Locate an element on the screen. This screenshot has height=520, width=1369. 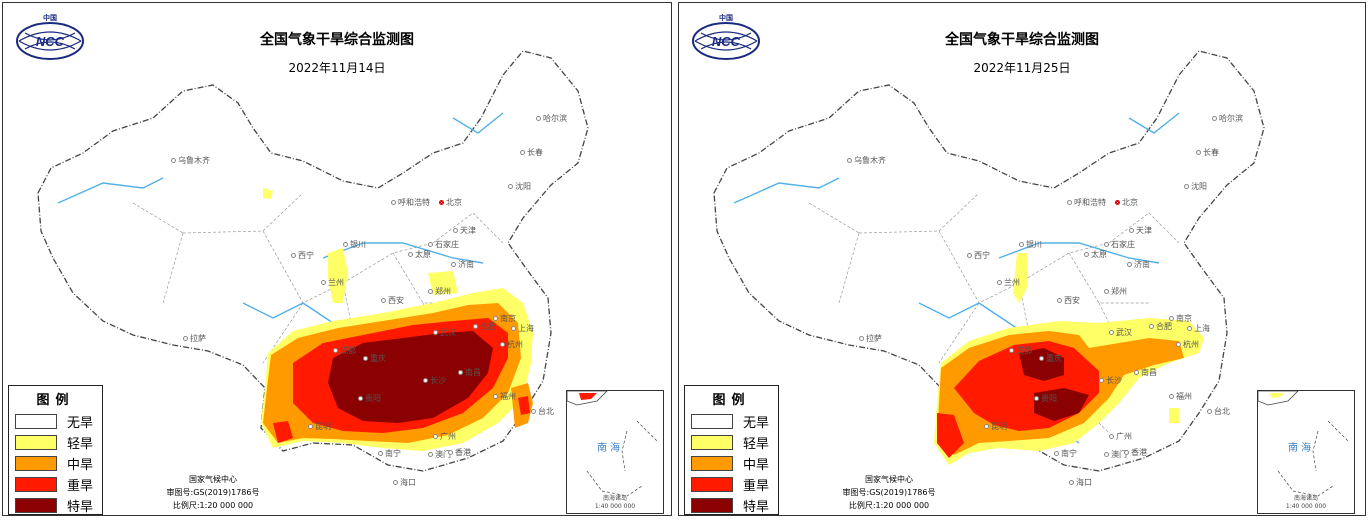
drought-area-extreme is located at coordinates (1054, 384).